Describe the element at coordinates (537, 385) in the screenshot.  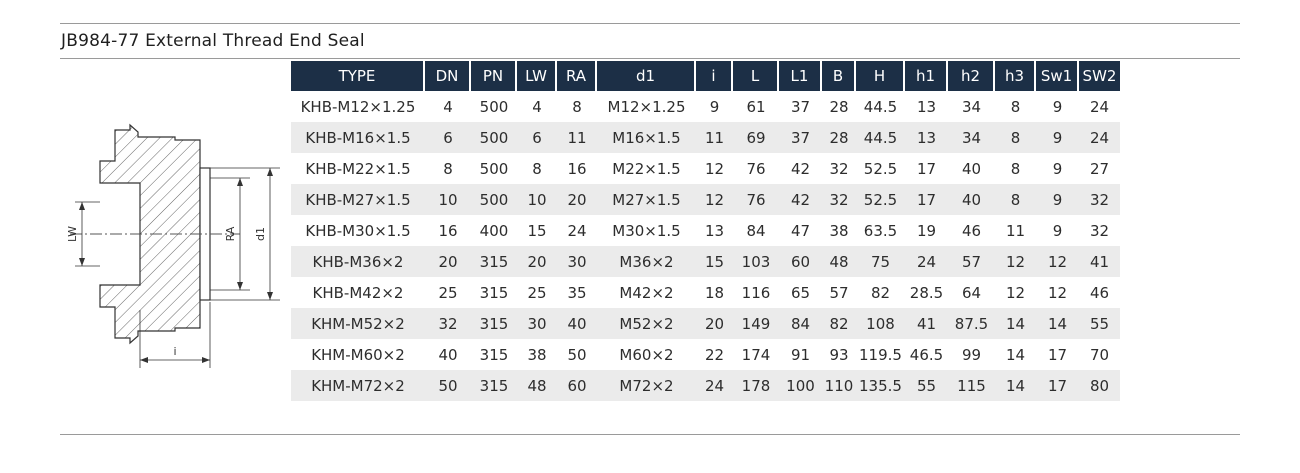
I see `table-cell: 48` at that location.